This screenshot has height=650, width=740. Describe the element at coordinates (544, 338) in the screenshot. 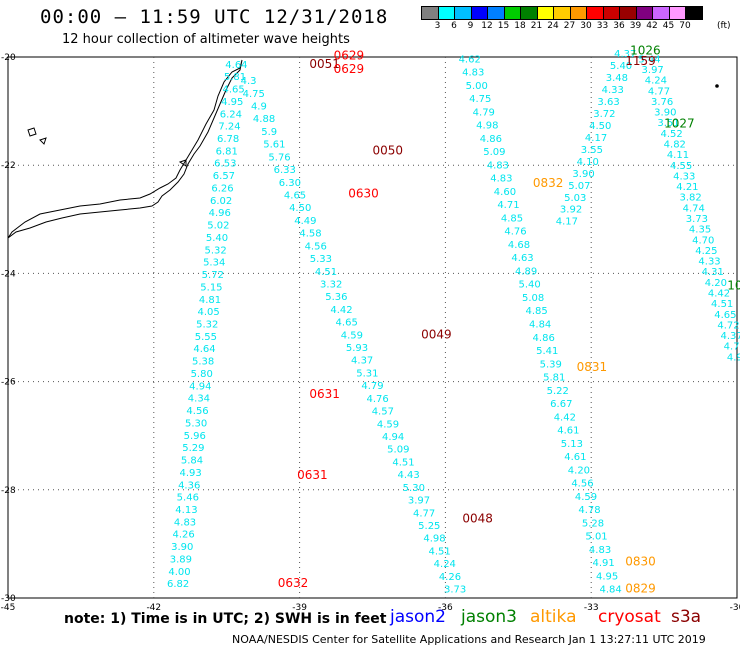

I see `wave-height-value: 4.86` at that location.